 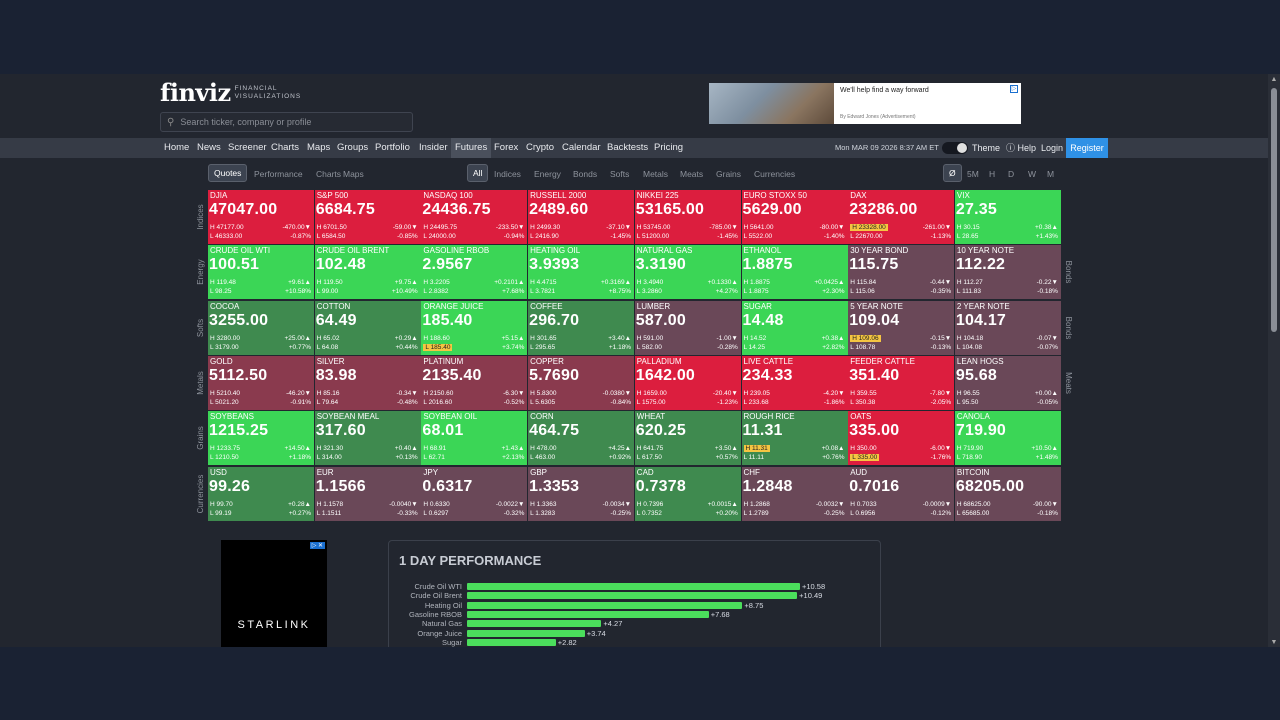 I want to click on nav-forex: Forex, so click(x=506, y=147).